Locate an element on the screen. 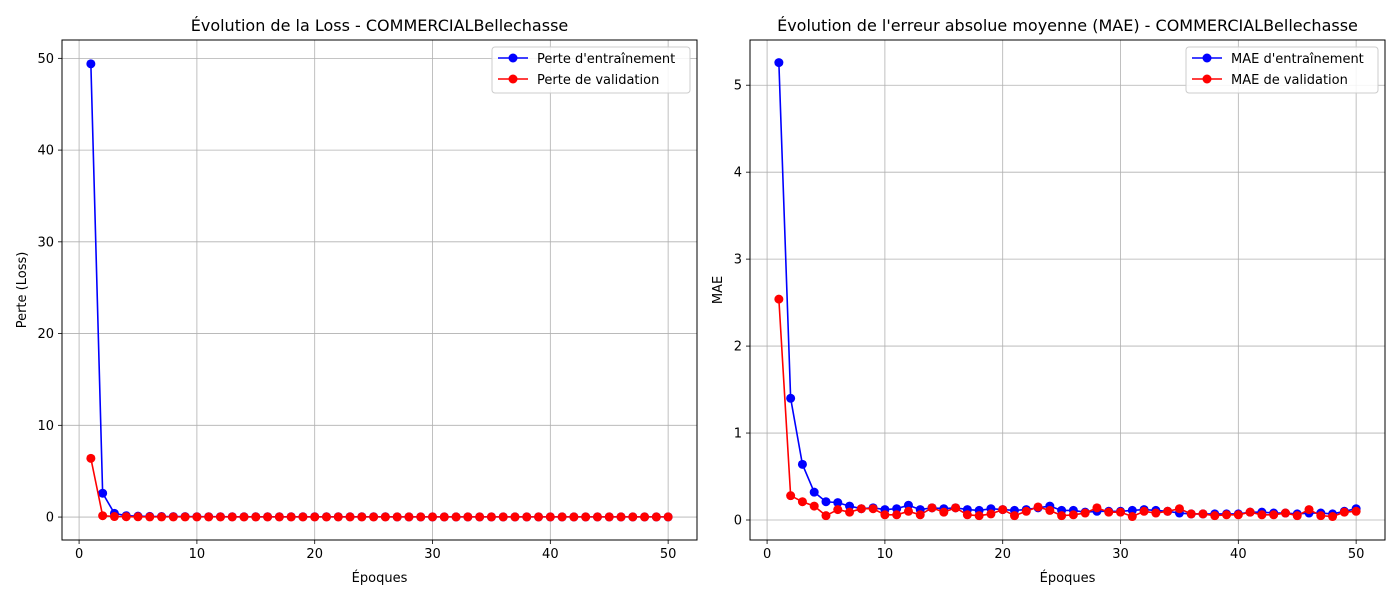  legend-label: MAE d'entraînement is located at coordinates (1297, 59).